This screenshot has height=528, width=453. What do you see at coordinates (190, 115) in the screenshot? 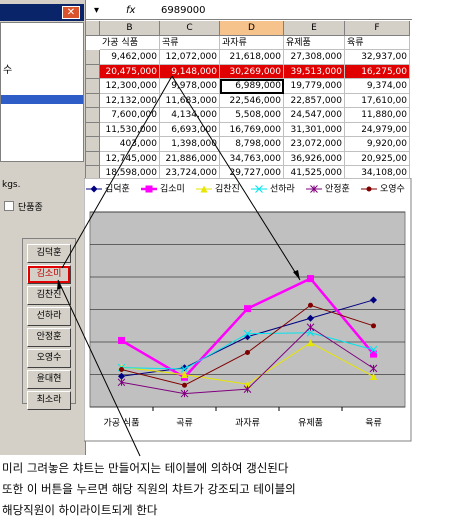
I see `cell: 4,134,000` at bounding box center [190, 115].